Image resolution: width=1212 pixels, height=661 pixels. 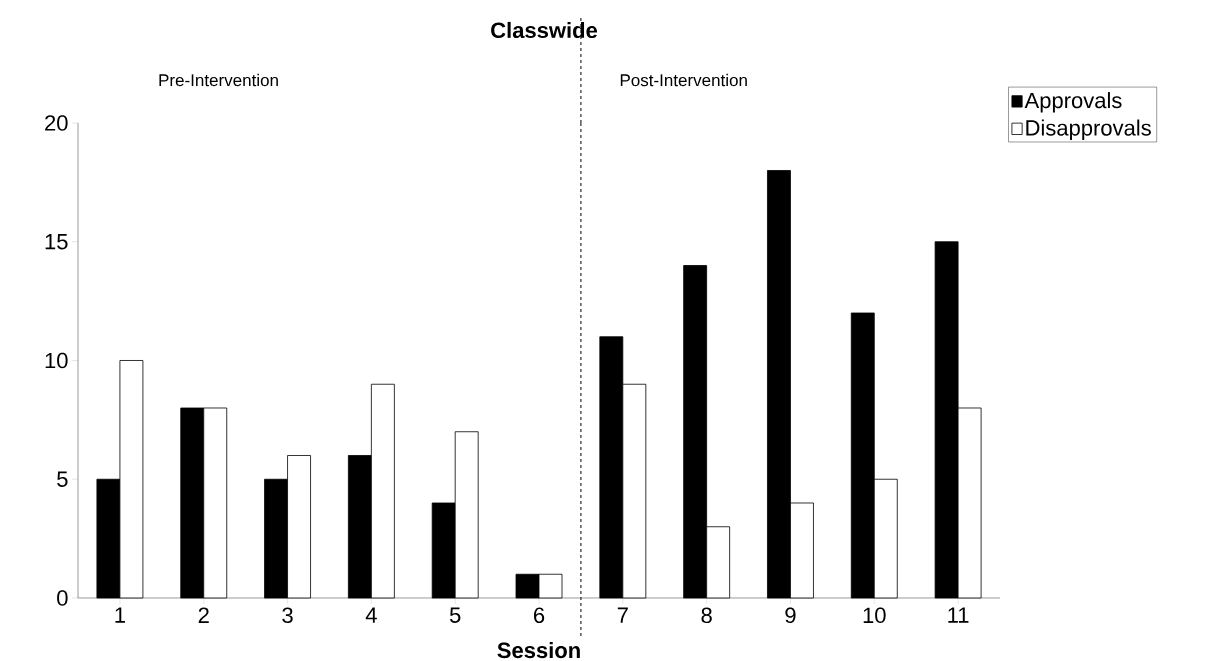 I want to click on x-tick-label: 3, so click(x=287, y=615).